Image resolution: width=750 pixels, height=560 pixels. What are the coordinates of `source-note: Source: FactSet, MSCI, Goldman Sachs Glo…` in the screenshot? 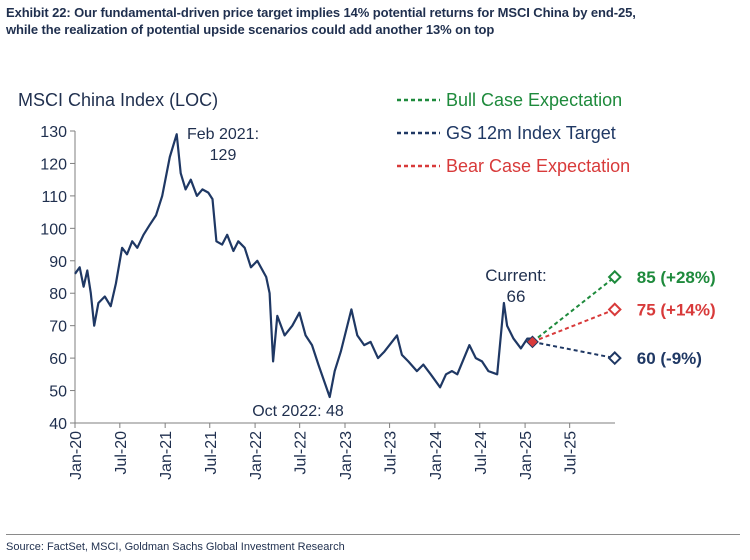 It's located at (175, 547).